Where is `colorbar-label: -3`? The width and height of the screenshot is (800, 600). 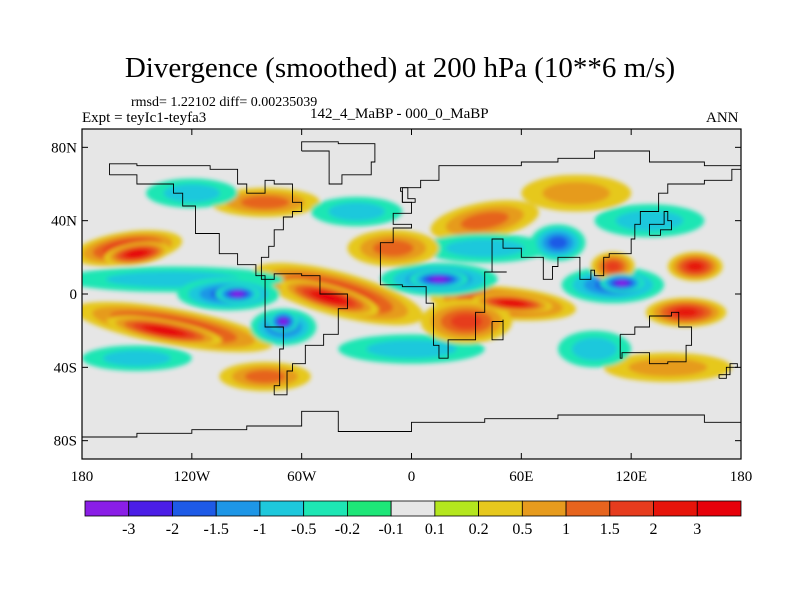
colorbar-label: -3 is located at coordinates (128, 529).